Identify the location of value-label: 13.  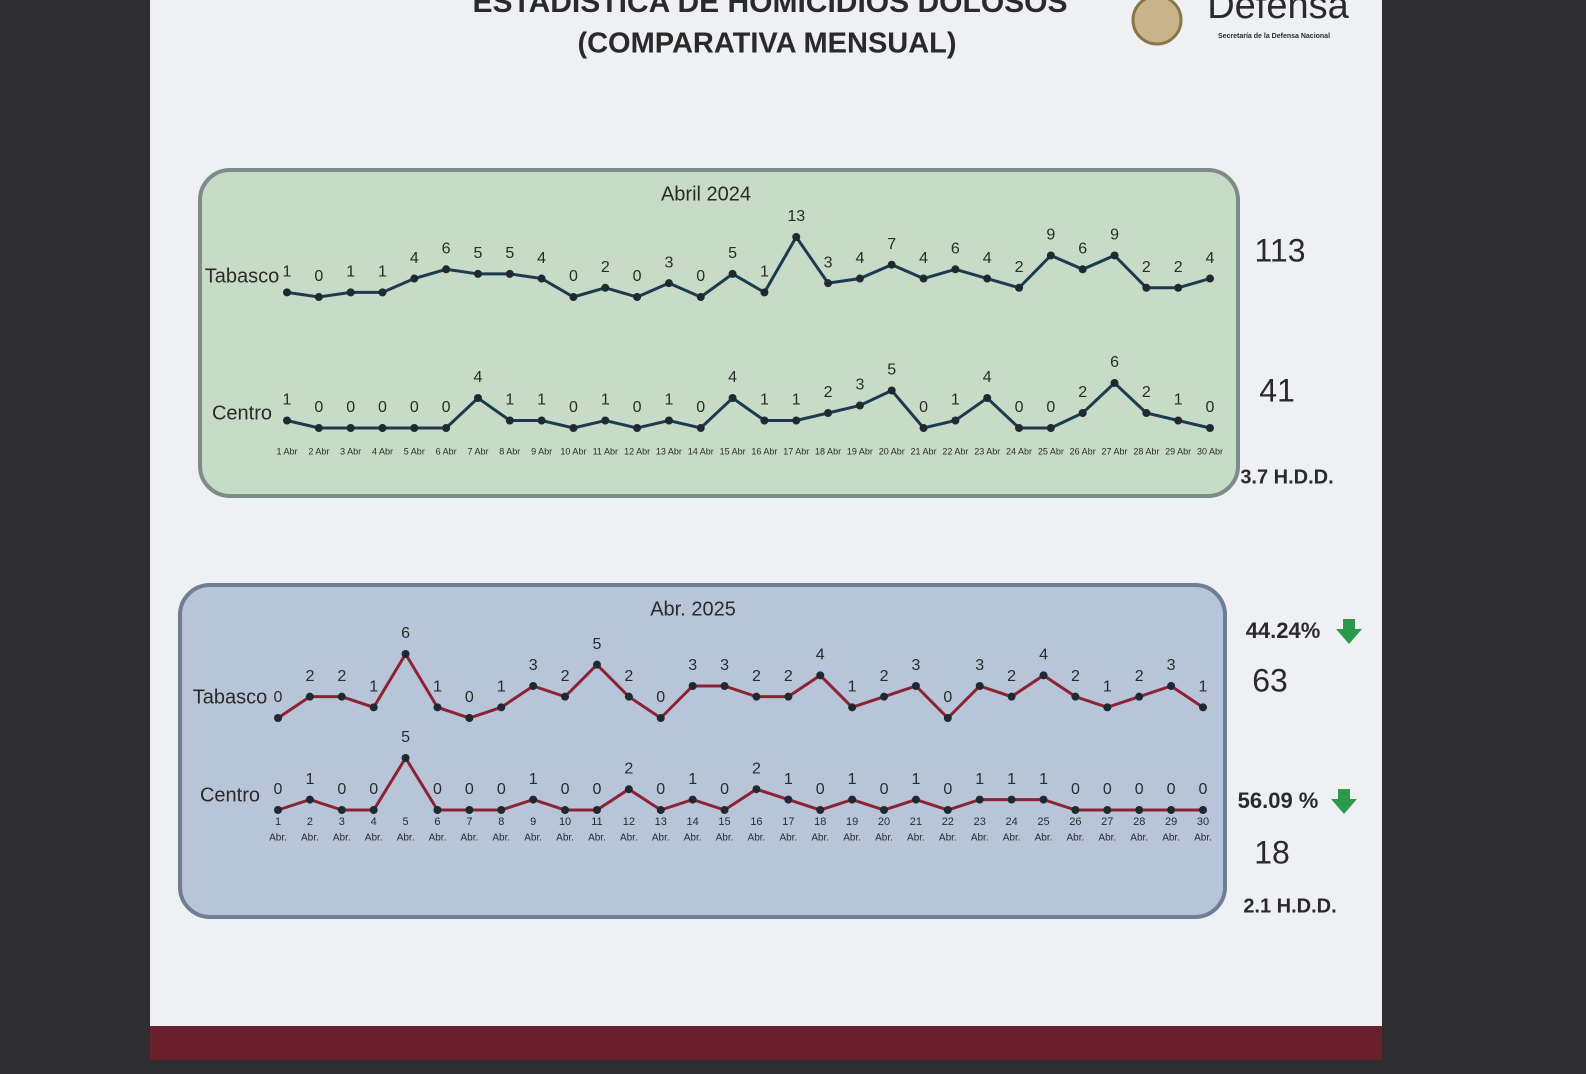
(796, 216).